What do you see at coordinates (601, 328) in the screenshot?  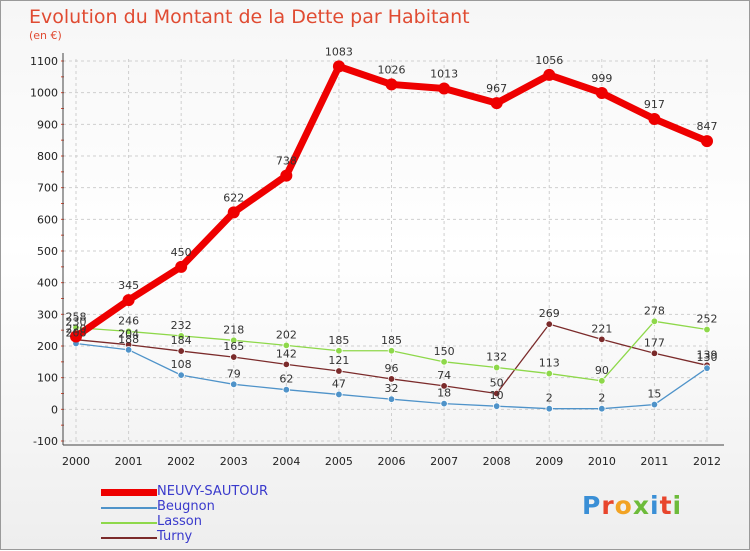 I see `data-label-turny: 221` at bounding box center [601, 328].